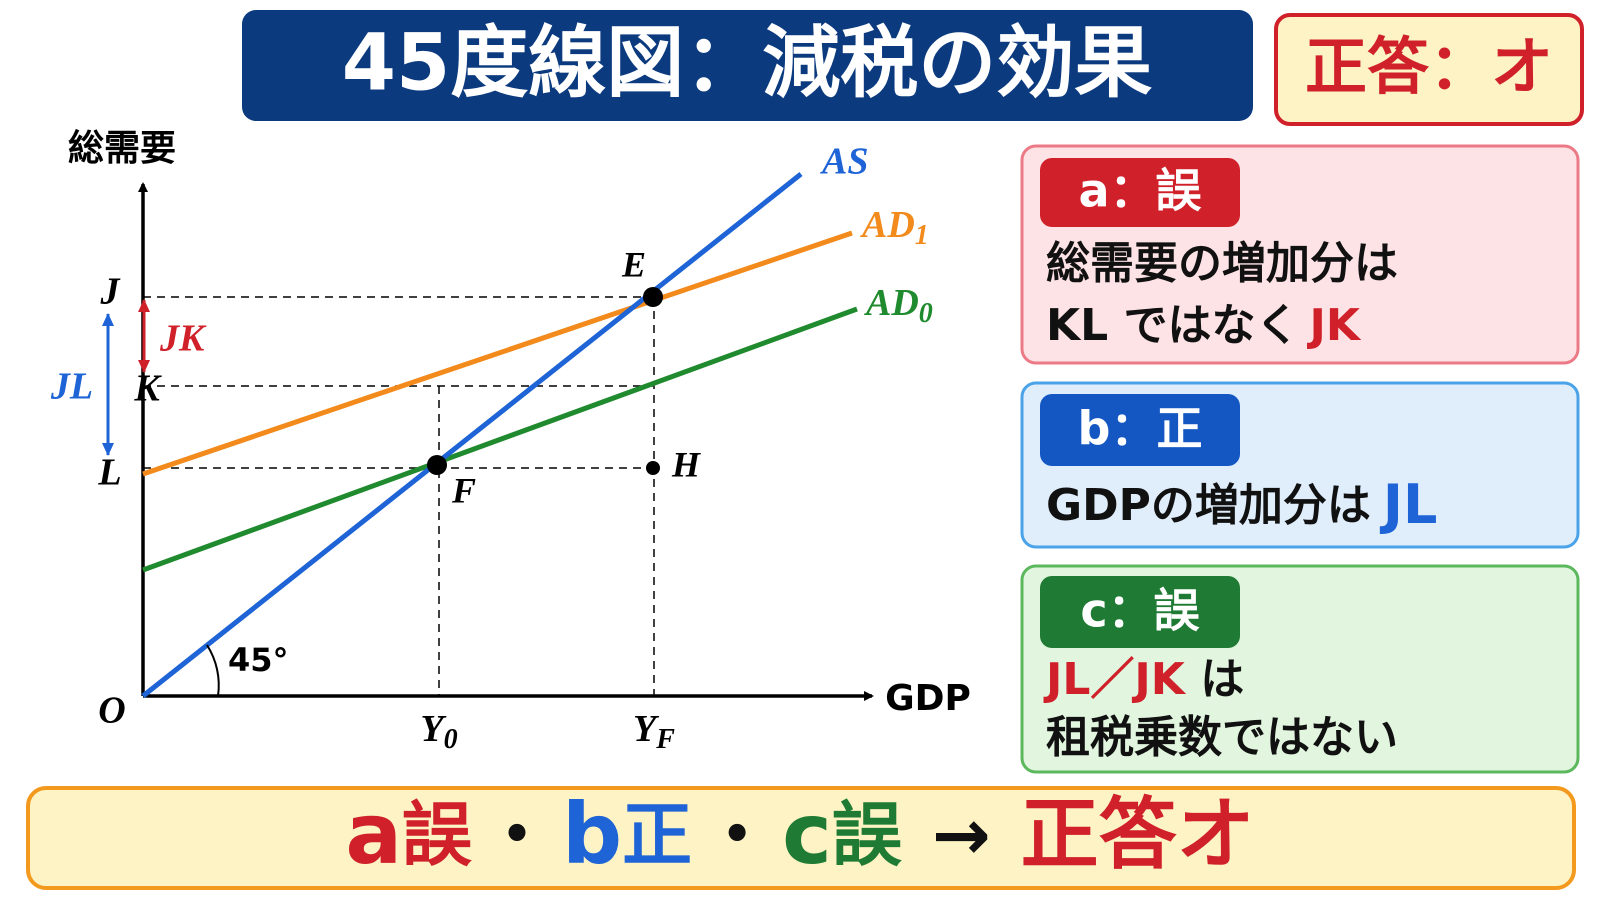 The image size is (1600, 900). Describe the element at coordinates (1333, 325) in the screenshot. I see `card-a-key: JK` at that location.